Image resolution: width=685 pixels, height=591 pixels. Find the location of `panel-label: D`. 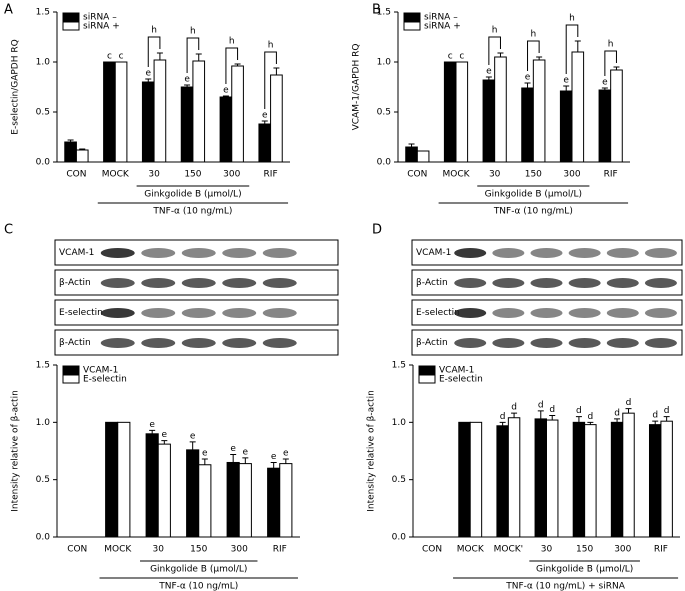

panel-label: D is located at coordinates (377, 230).